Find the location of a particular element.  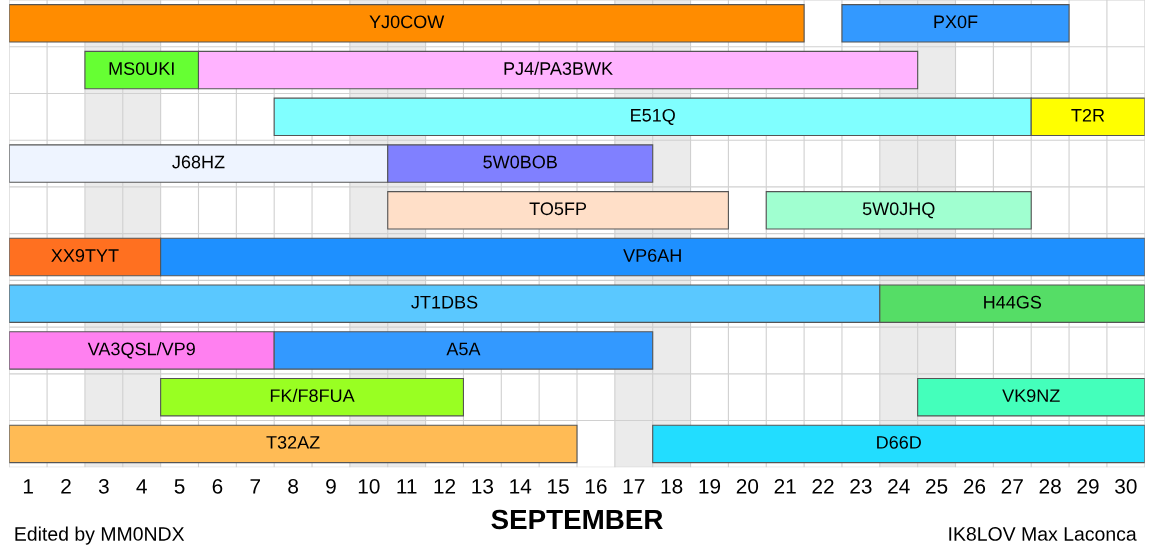

x-tick-label: 25 is located at coordinates (937, 486).